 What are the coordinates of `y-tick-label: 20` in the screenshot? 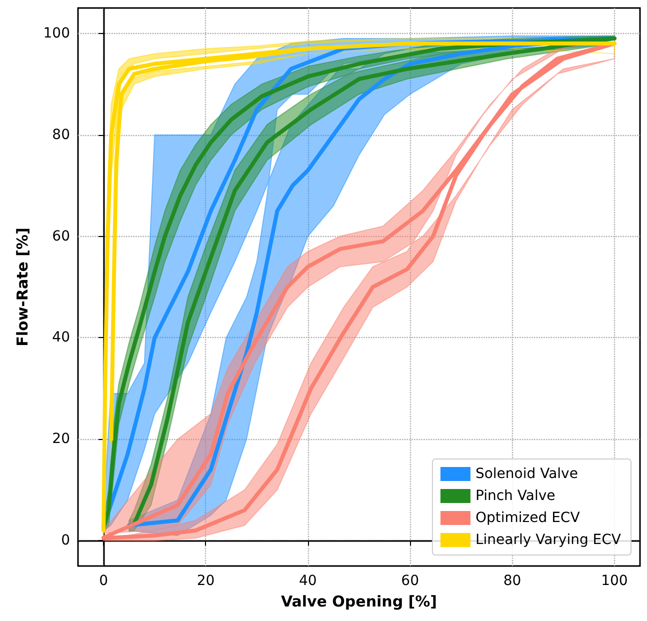 It's located at (61, 439).